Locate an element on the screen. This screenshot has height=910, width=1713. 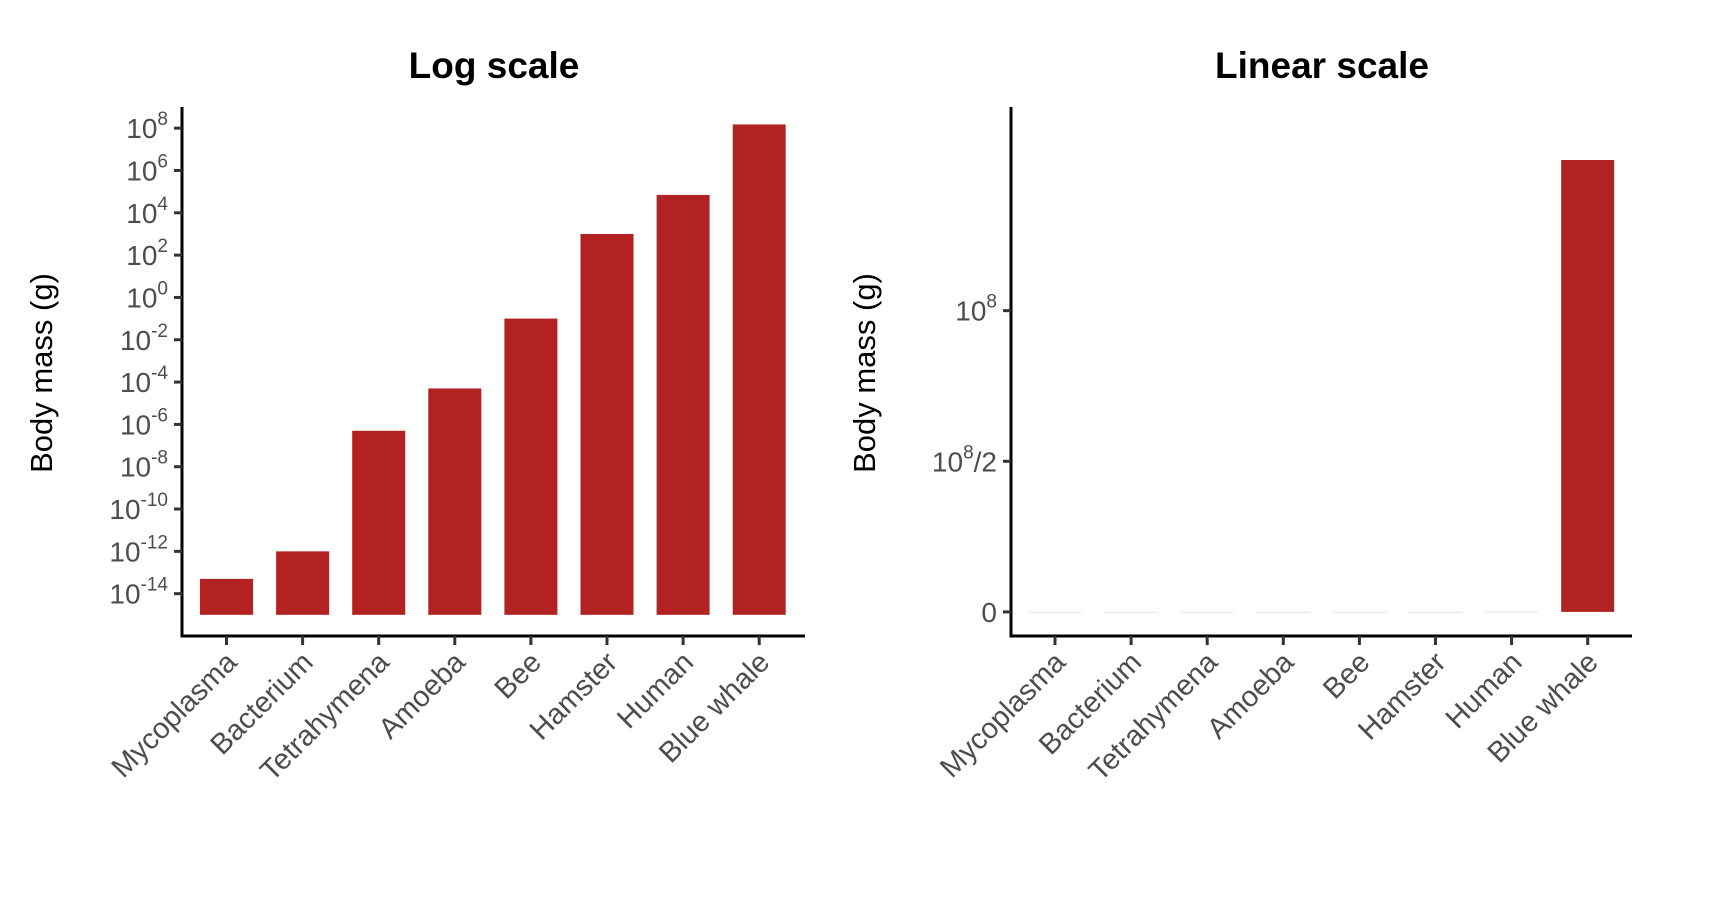
y-tick-label: 108/2 is located at coordinates (964, 459).